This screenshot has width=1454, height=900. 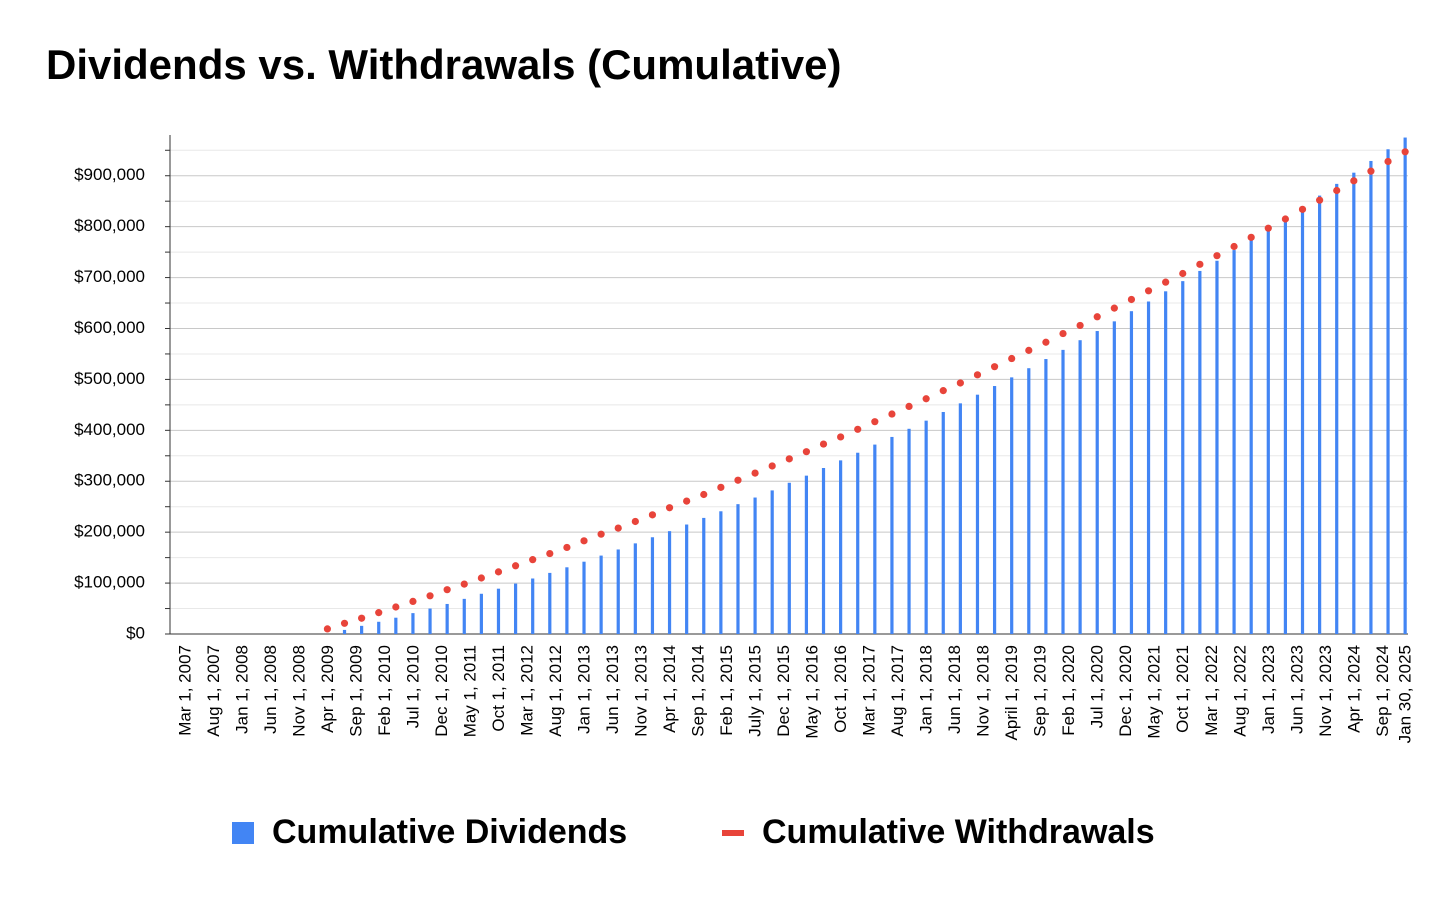 I want to click on y-tick-label: $100,000, so click(x=109, y=582).